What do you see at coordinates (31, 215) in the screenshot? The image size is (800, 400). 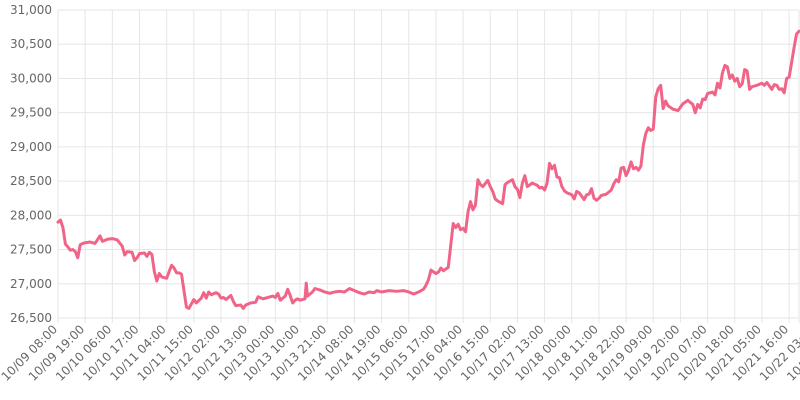 I see `y-tick-label: 28,000` at bounding box center [31, 215].